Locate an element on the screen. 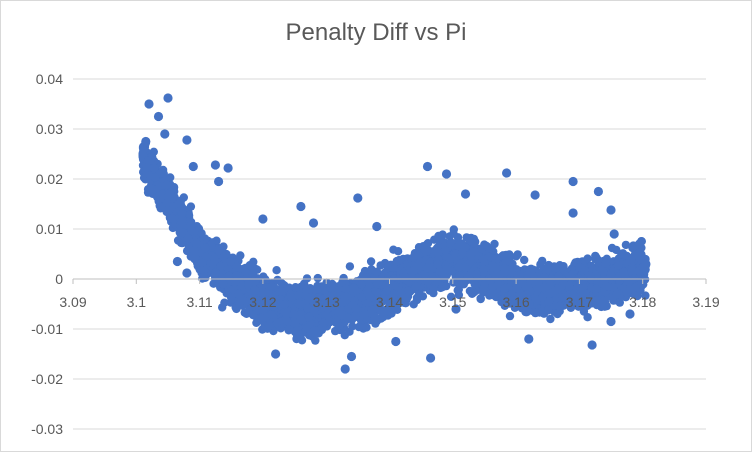 The height and width of the screenshot is (452, 752). x-tick-label: 3.11 is located at coordinates (199, 302).